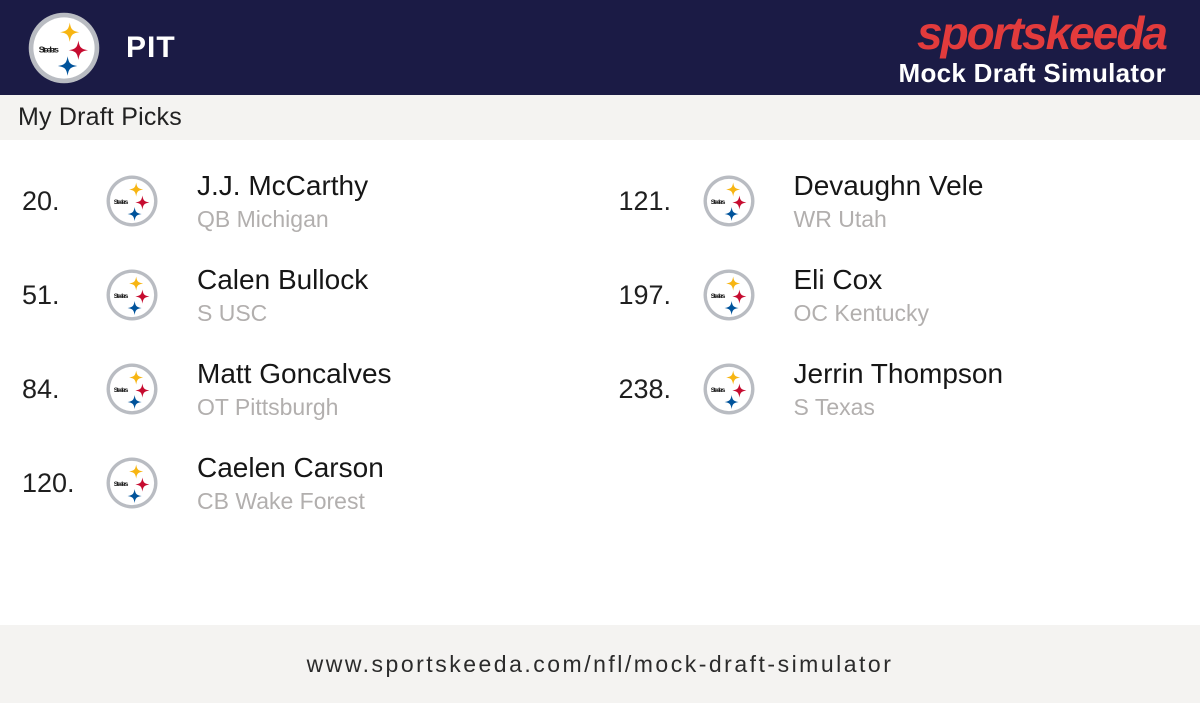 The height and width of the screenshot is (703, 1200). I want to click on team-abbreviation: PIT, so click(151, 47).